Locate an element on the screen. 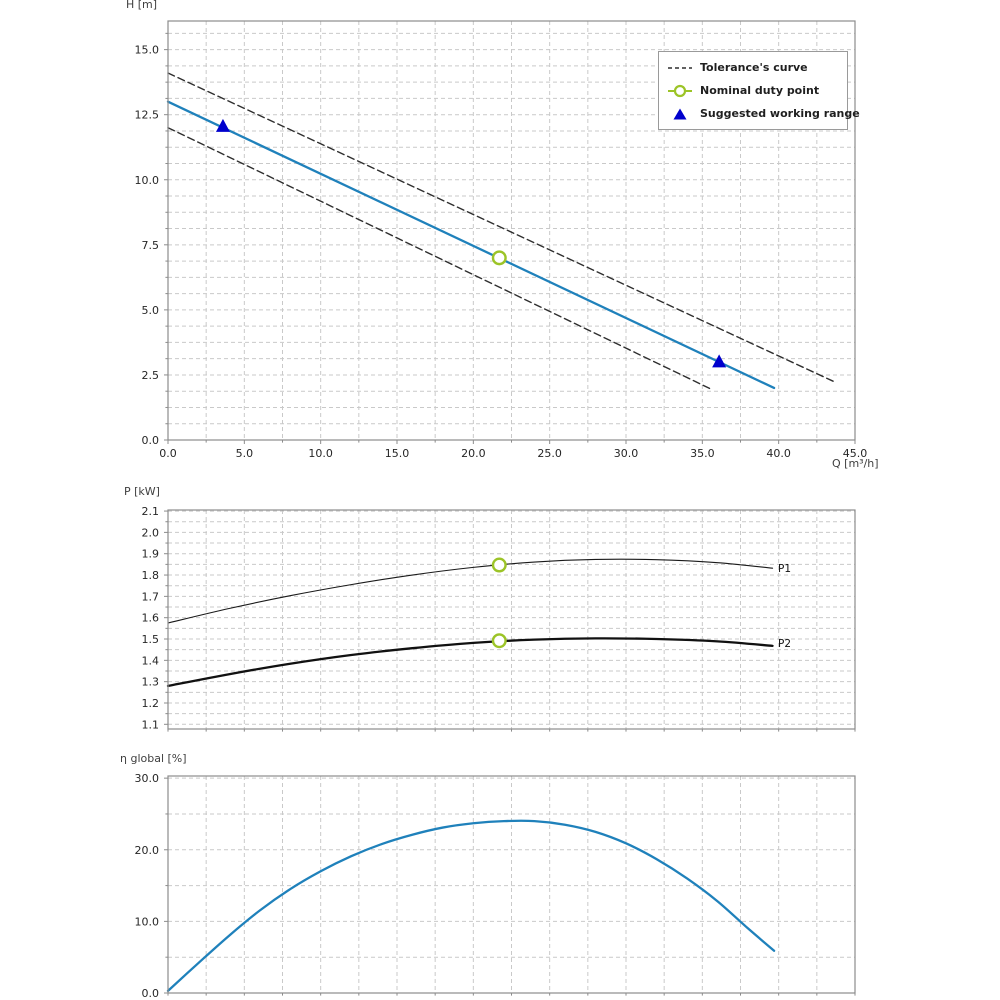  p2-curve-label: P2 is located at coordinates (785, 644).